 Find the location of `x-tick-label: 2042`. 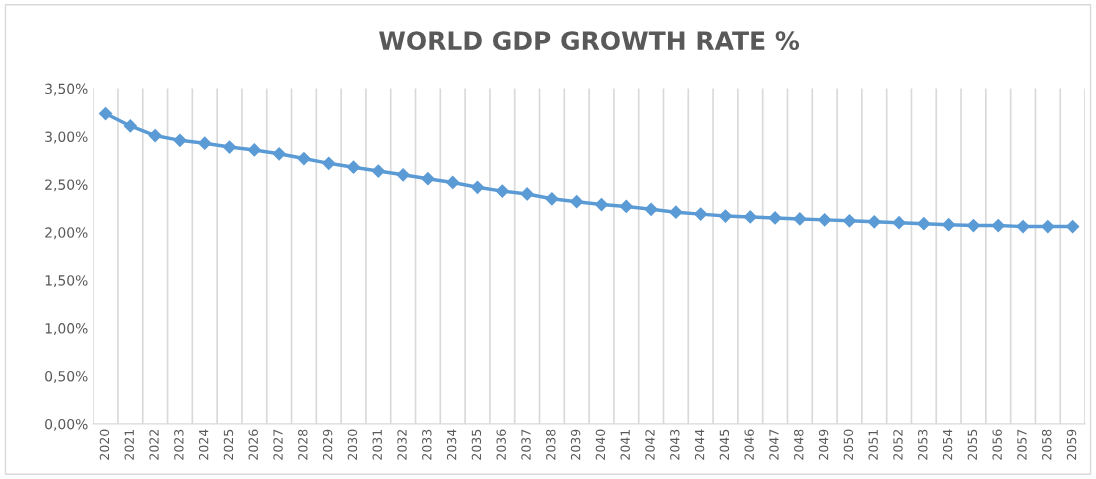

x-tick-label: 2042 is located at coordinates (650, 445).